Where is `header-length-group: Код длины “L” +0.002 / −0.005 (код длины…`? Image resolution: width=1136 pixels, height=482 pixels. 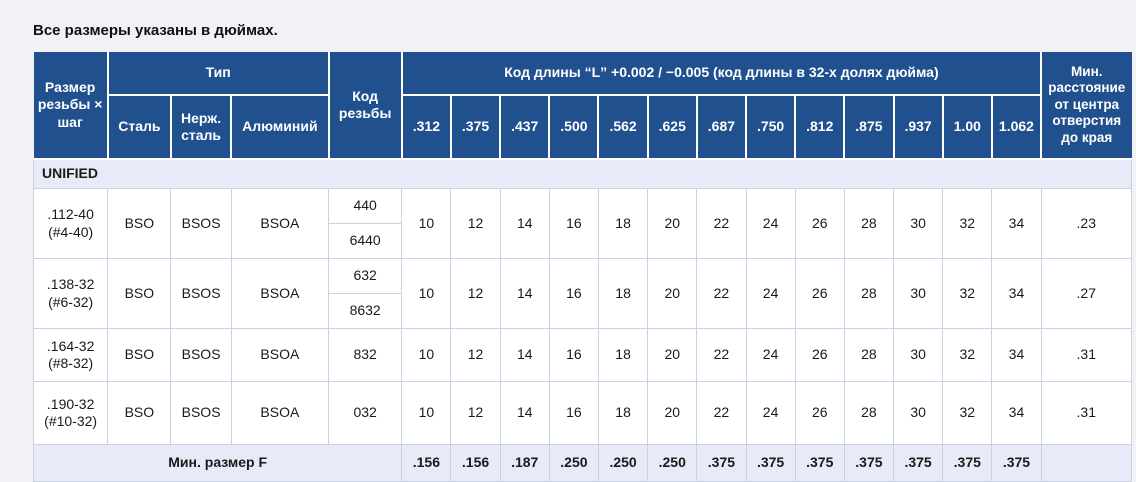 header-length-group: Код длины “L” +0.002 / −0.005 (код длины… is located at coordinates (721, 74).